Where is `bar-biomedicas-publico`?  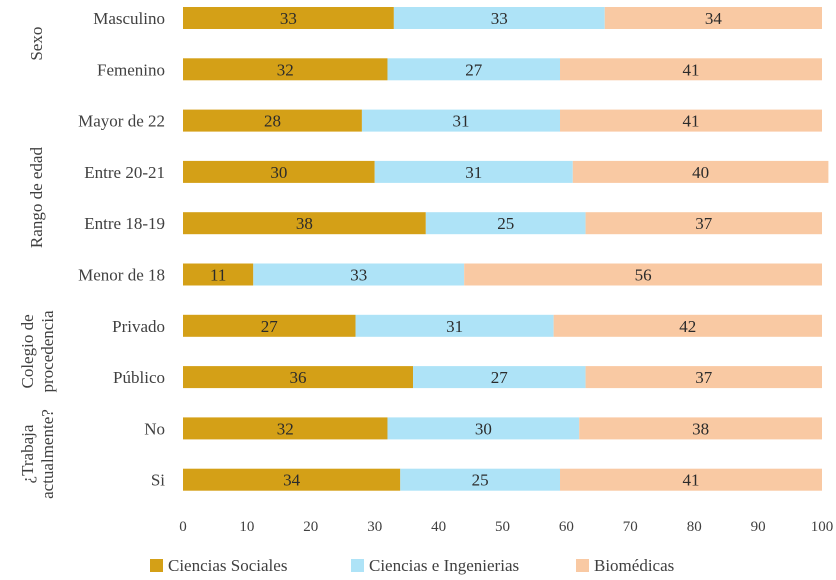 bar-biomedicas-publico is located at coordinates (703, 377).